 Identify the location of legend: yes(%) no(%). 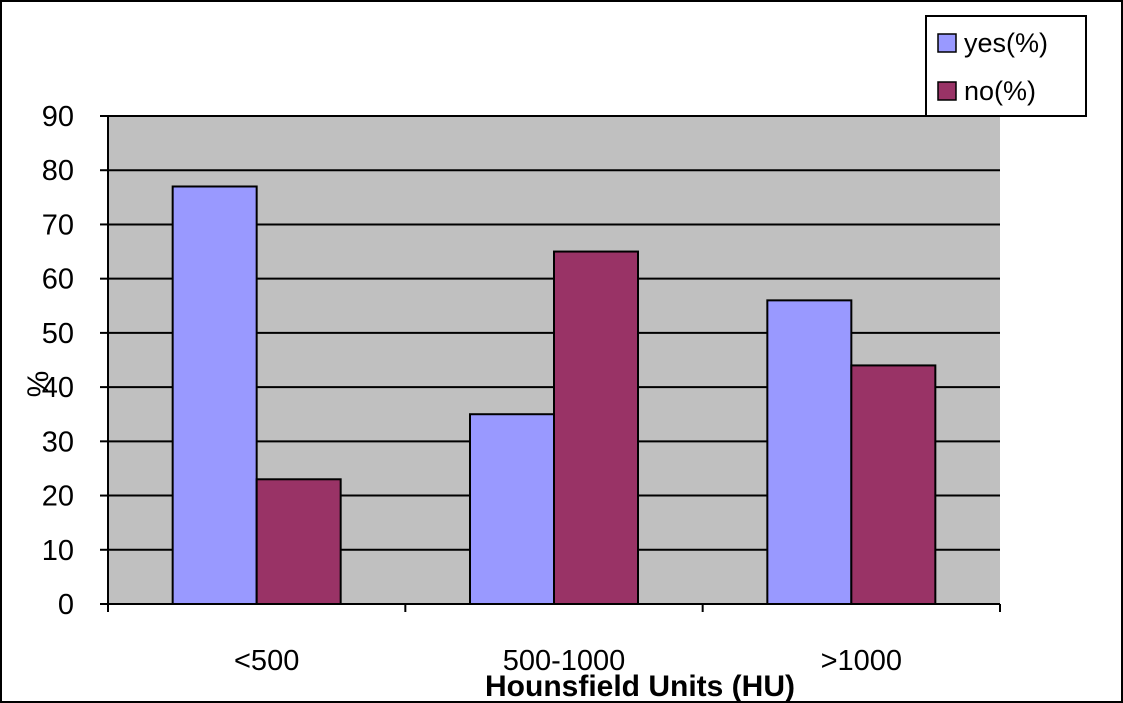
(1006, 66).